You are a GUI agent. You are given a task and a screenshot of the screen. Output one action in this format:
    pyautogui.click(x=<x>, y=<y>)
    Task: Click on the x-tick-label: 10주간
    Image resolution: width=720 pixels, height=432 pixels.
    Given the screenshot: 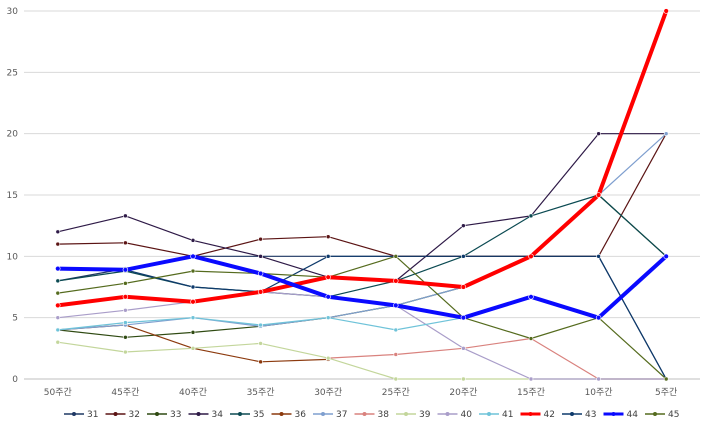 What is the action you would take?
    pyautogui.click(x=599, y=392)
    